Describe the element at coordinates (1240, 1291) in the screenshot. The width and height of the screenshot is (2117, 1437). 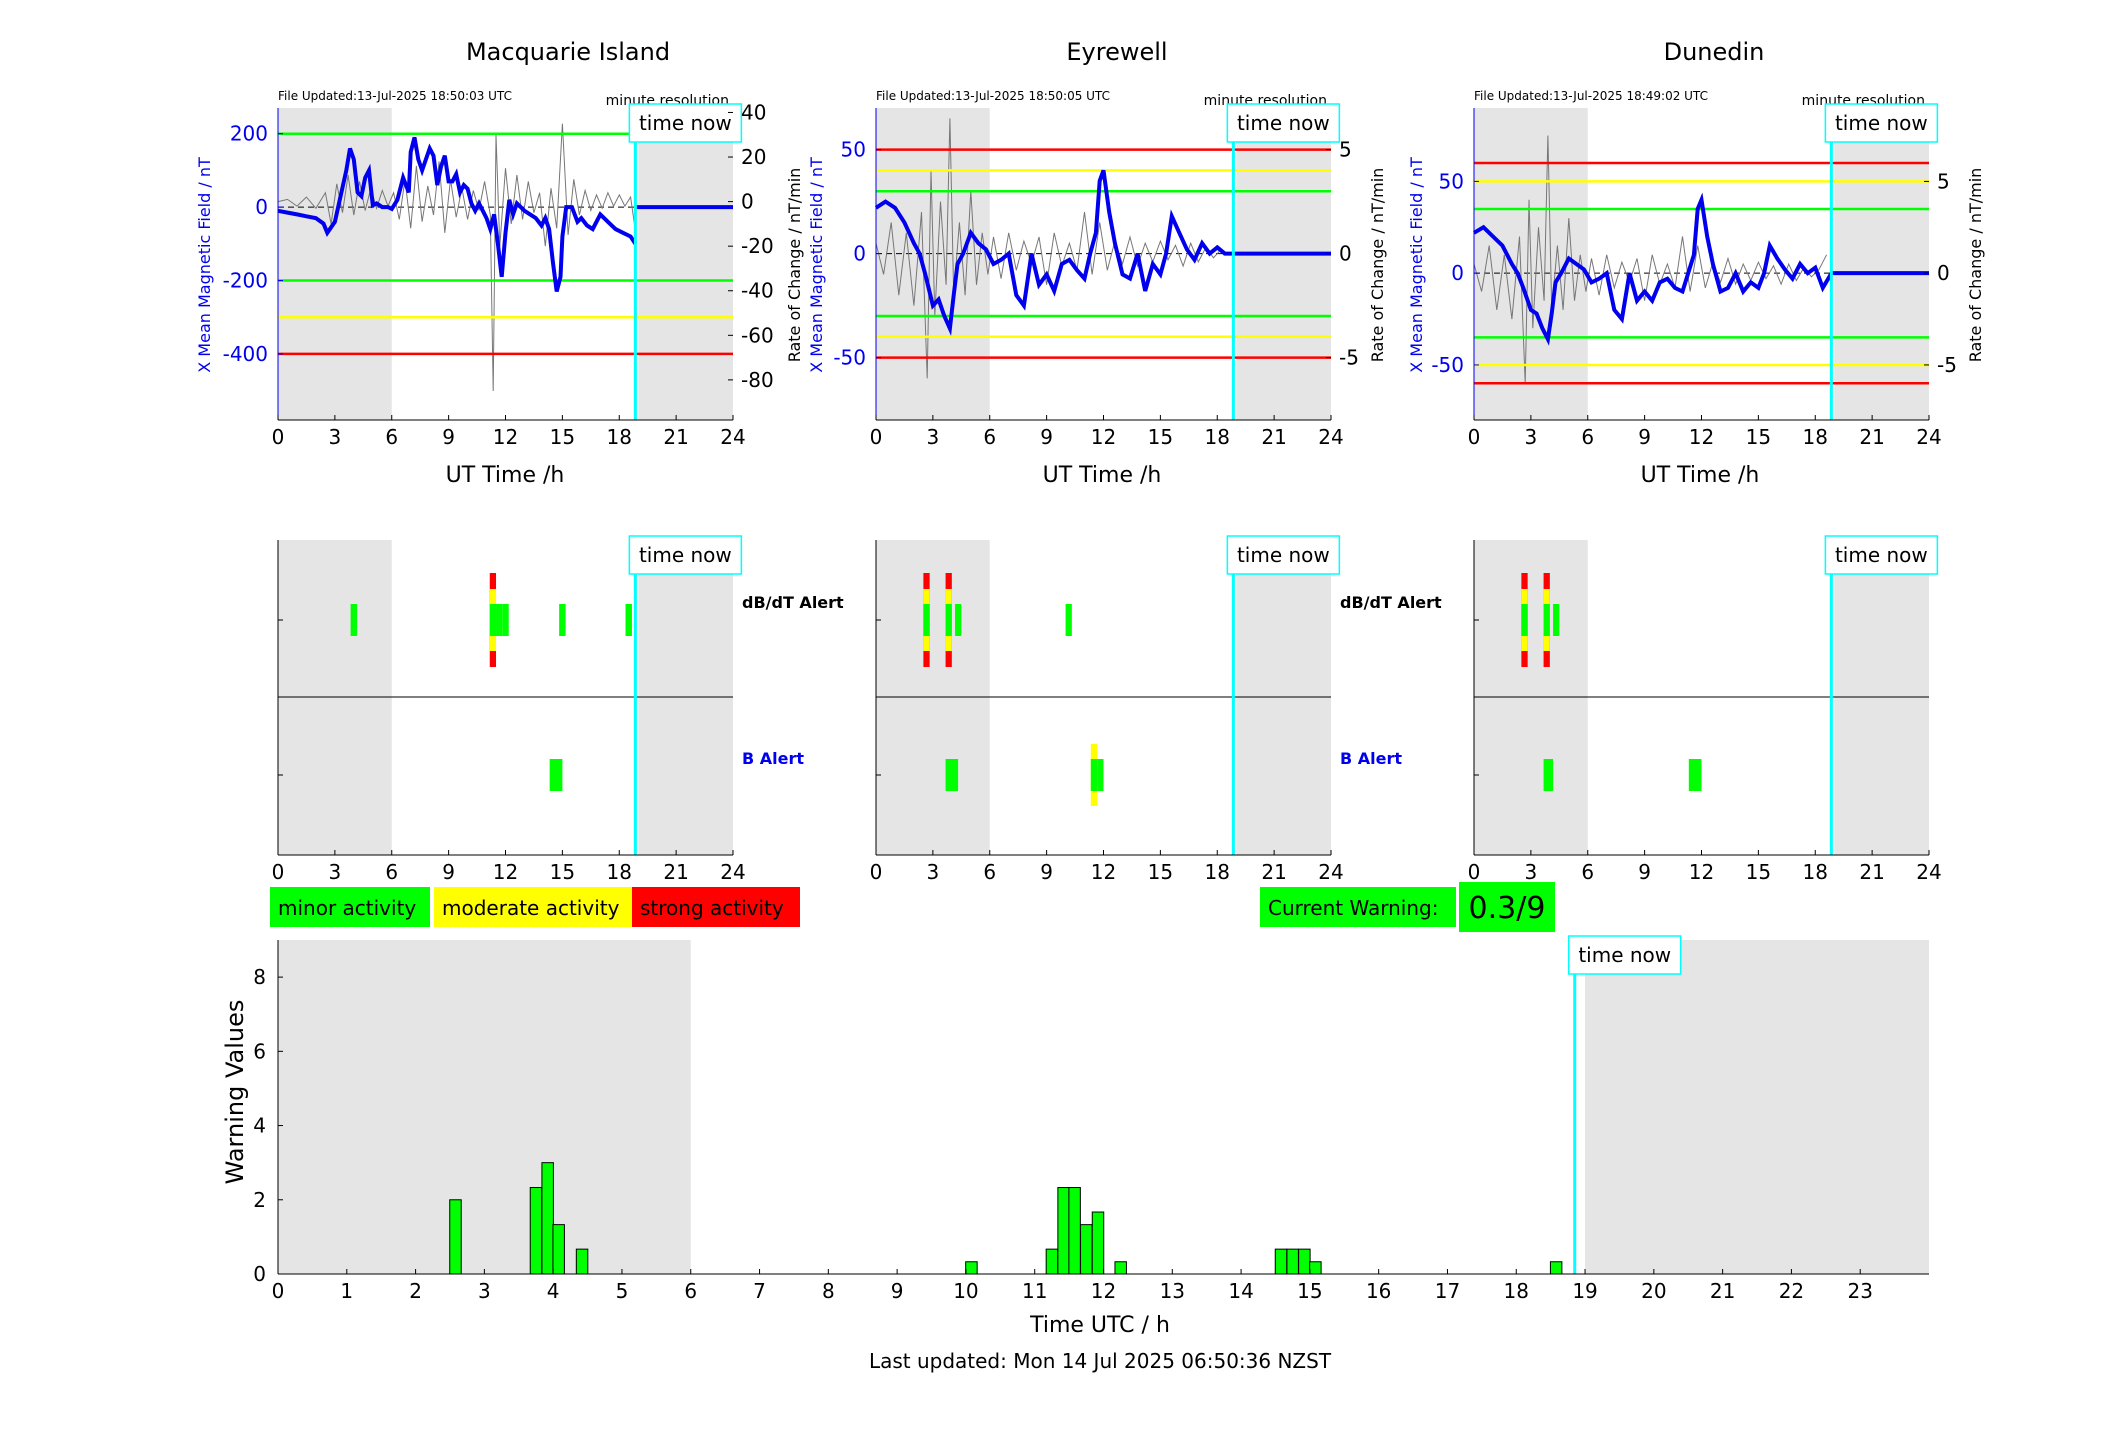
I see `x-tick-label: 14` at that location.